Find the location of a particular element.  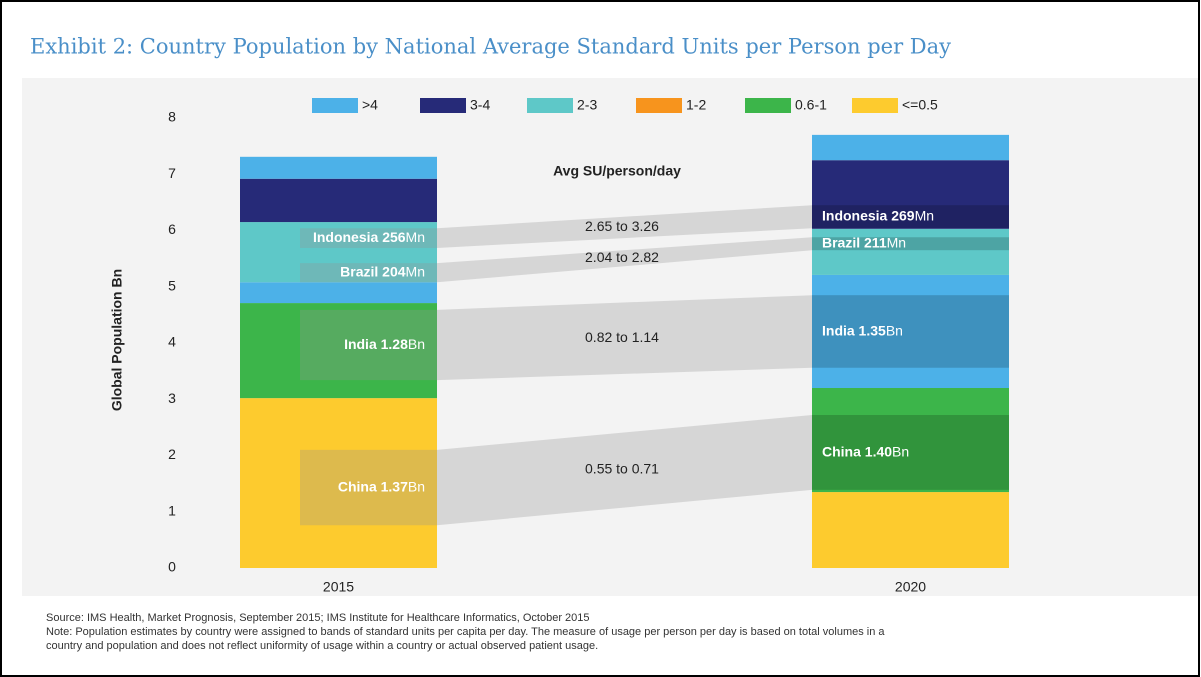

range-label: 2.04 to 2.82 is located at coordinates (622, 257).